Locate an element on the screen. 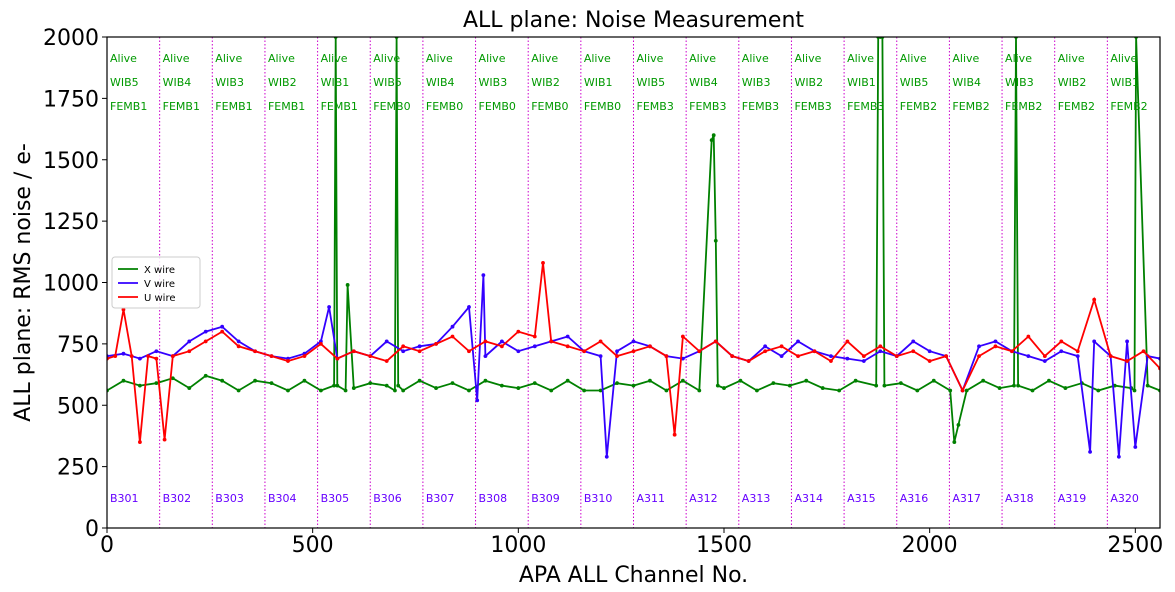  x-tick-label: 1500 is located at coordinates (724, 545).